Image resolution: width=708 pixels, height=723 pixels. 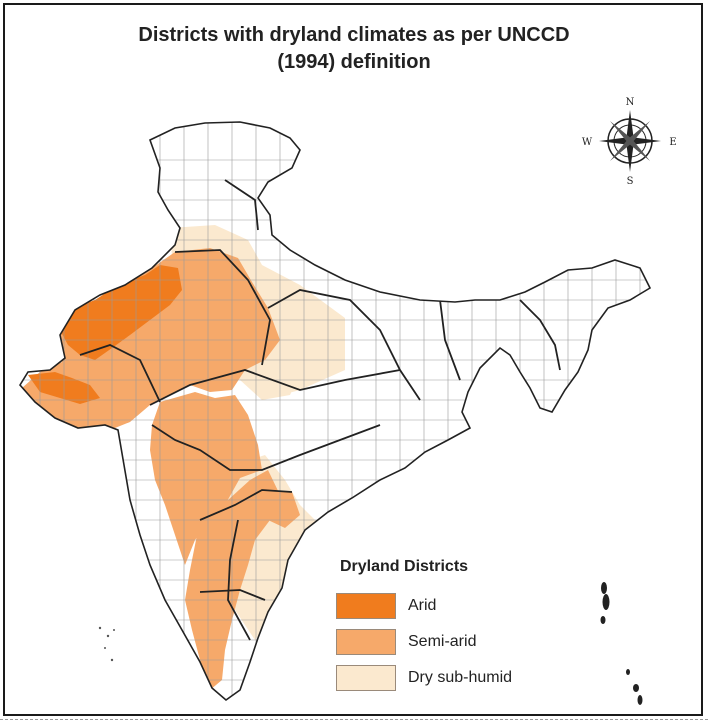 I want to click on legend-swatch-dry-sub-humid, so click(x=366, y=678).